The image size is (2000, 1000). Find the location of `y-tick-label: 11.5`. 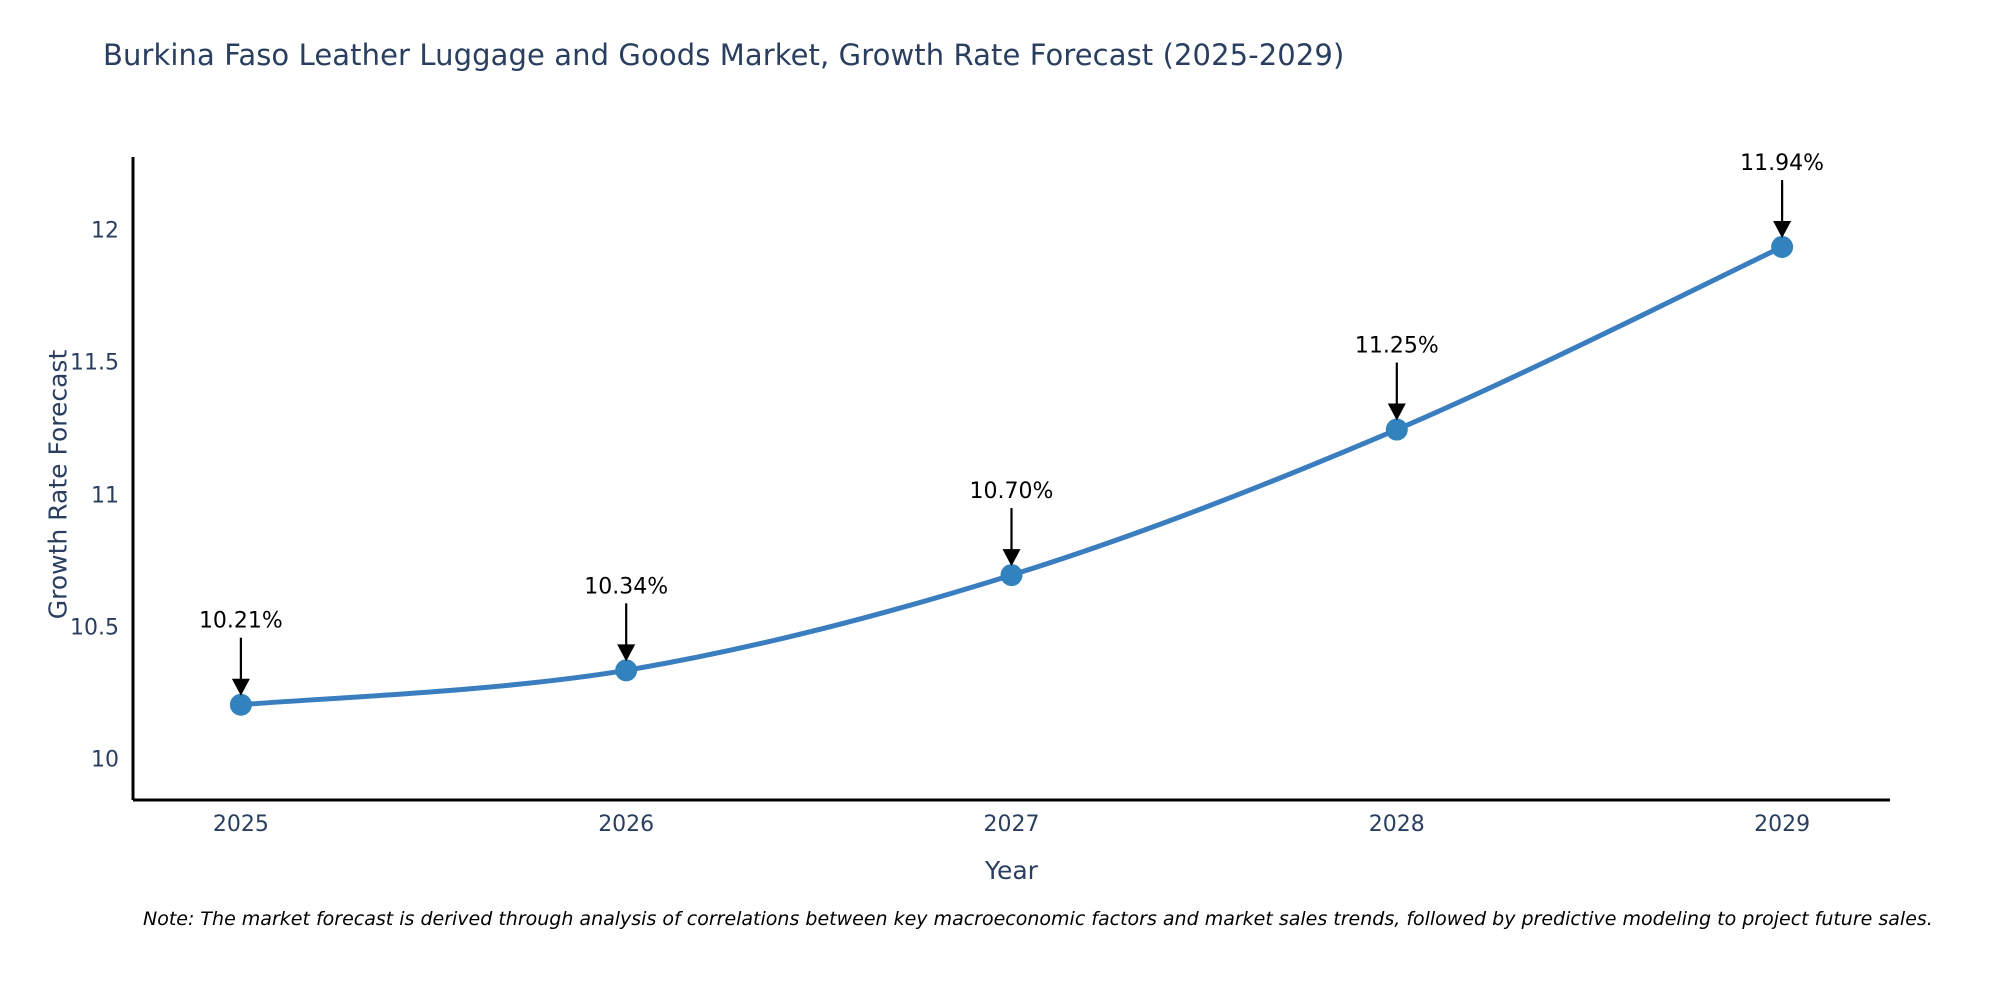

y-tick-label: 11.5 is located at coordinates (94, 363).